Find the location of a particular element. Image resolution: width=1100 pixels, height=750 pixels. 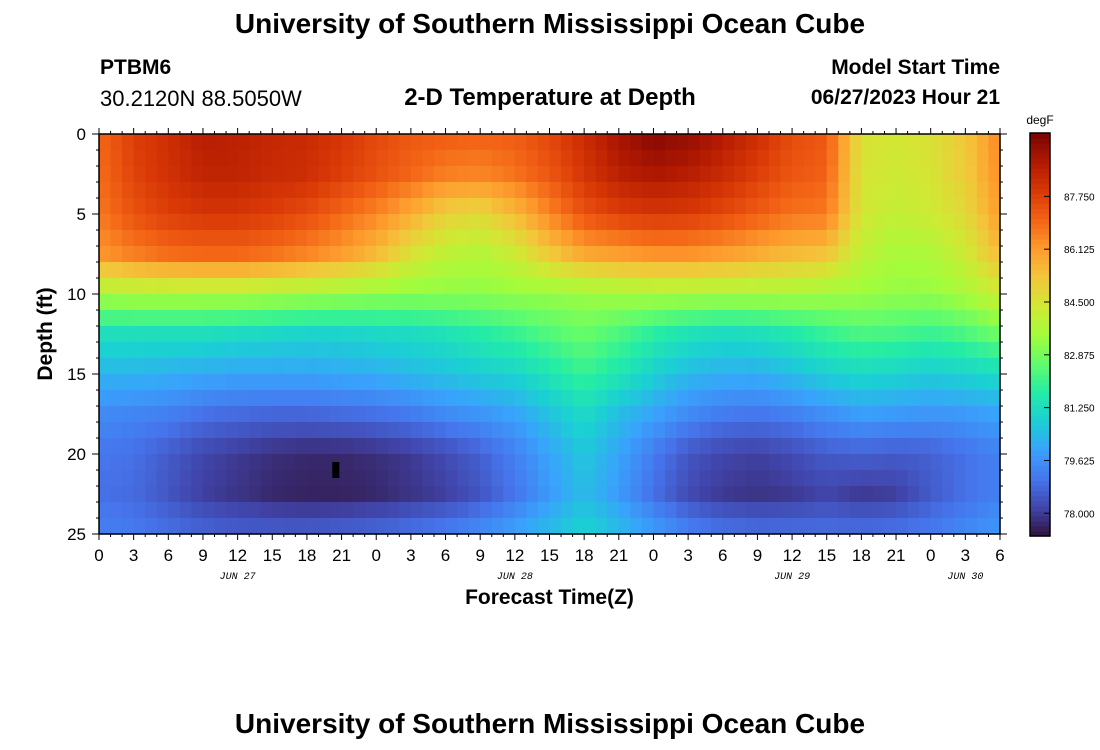

x-tick-label: 15 is located at coordinates (826, 555).